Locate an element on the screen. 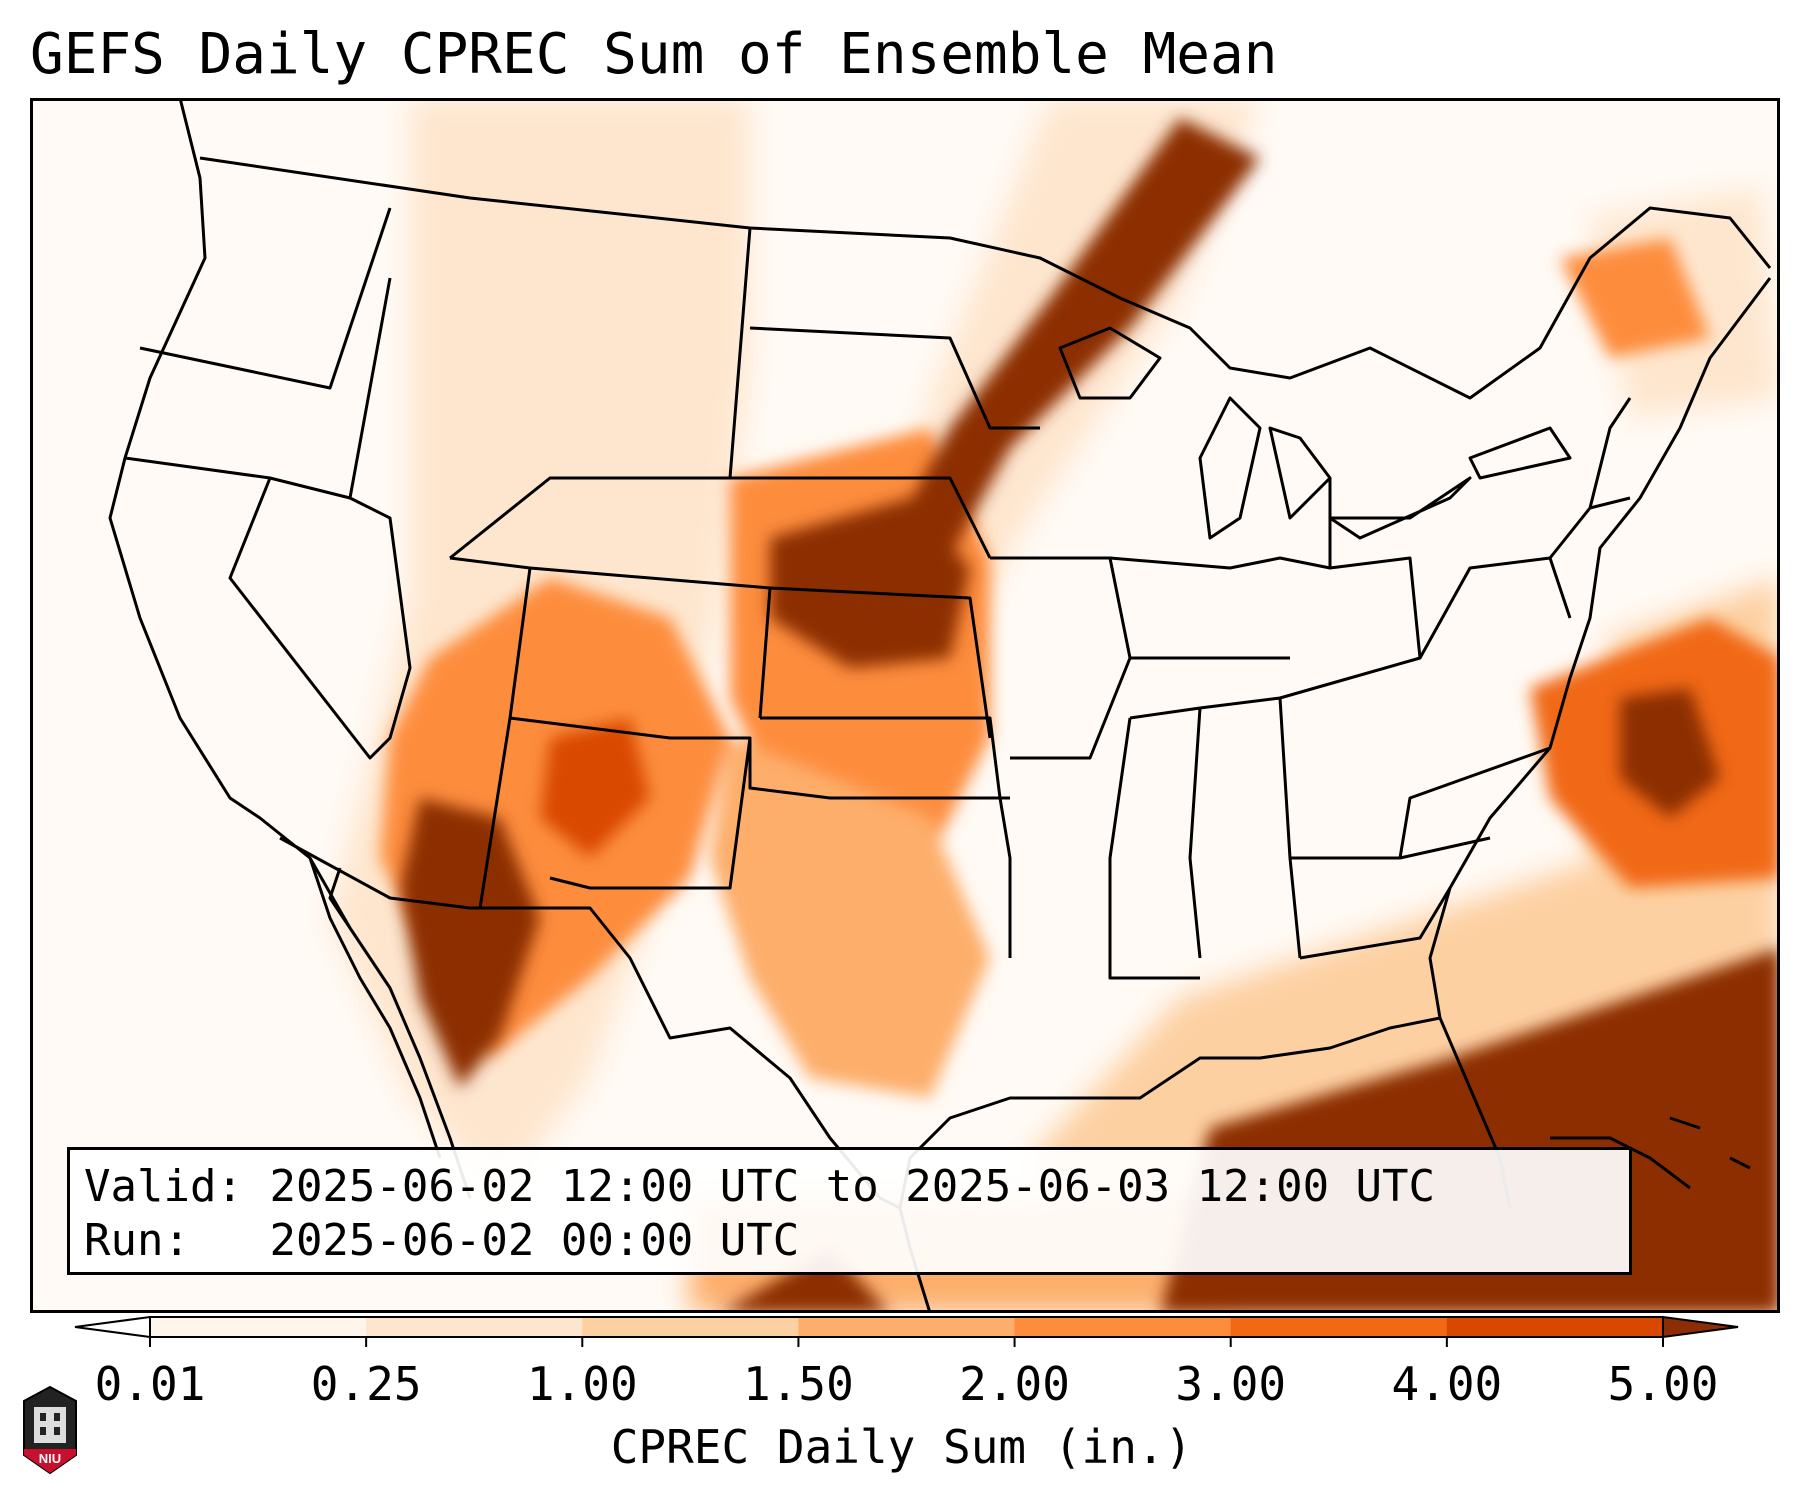  colorbar-tick-label: 1.50 is located at coordinates (798, 1384).